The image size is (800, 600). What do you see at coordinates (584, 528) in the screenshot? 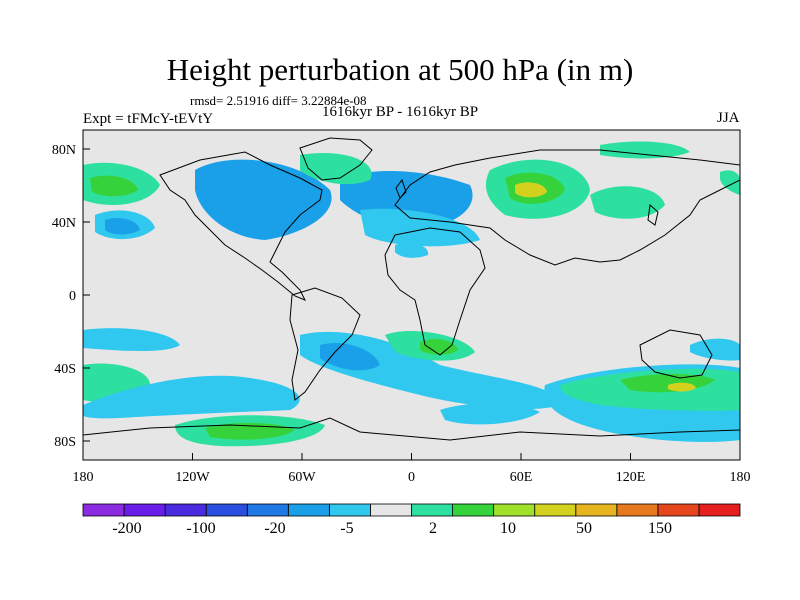
I see `colorbar-label: 50` at bounding box center [584, 528].